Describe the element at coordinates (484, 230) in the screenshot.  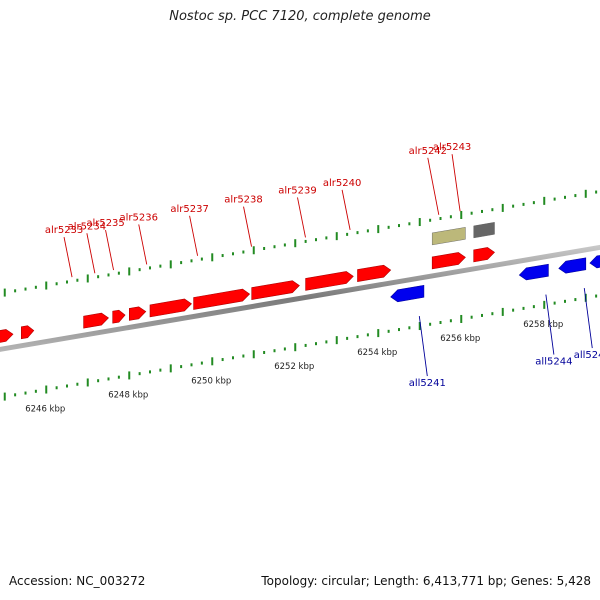
I see `pseudo-feature-box` at that location.